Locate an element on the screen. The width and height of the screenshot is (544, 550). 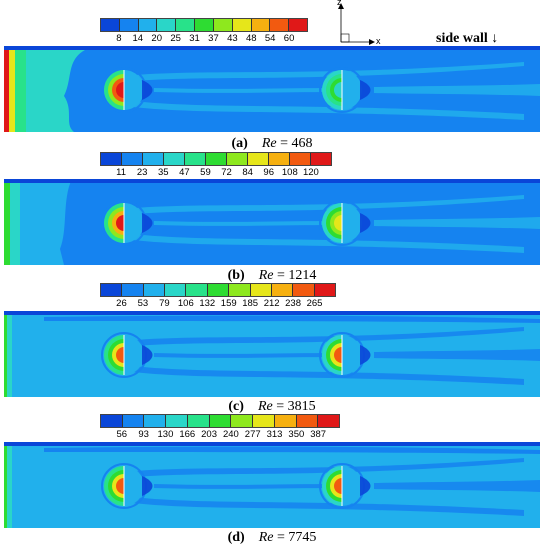
colorbar-tick: 72 is located at coordinates (226, 172).